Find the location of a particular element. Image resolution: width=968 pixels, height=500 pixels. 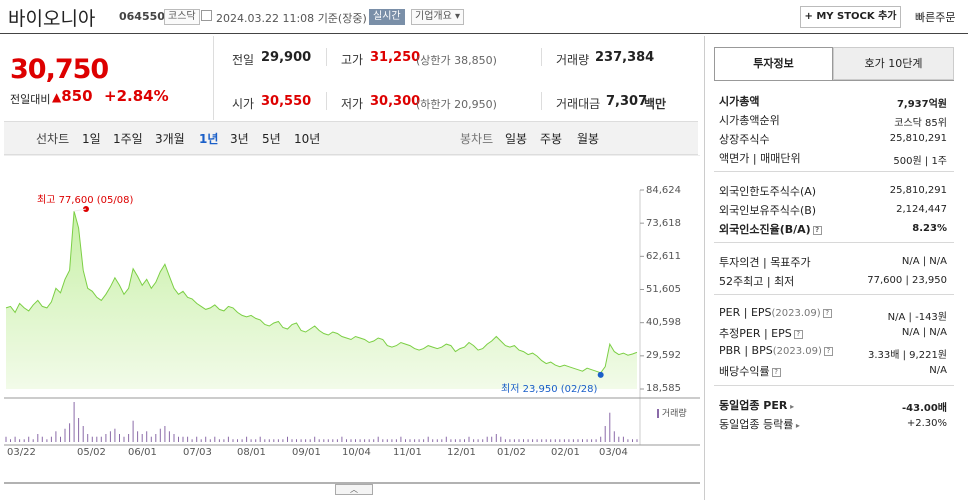

face-value-row-value: 500원 | 1주 is located at coordinates (920, 161).